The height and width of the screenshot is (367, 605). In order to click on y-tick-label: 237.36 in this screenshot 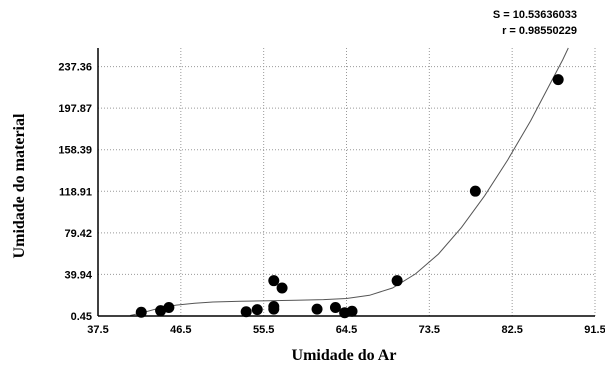, I will do `click(75, 68)`.